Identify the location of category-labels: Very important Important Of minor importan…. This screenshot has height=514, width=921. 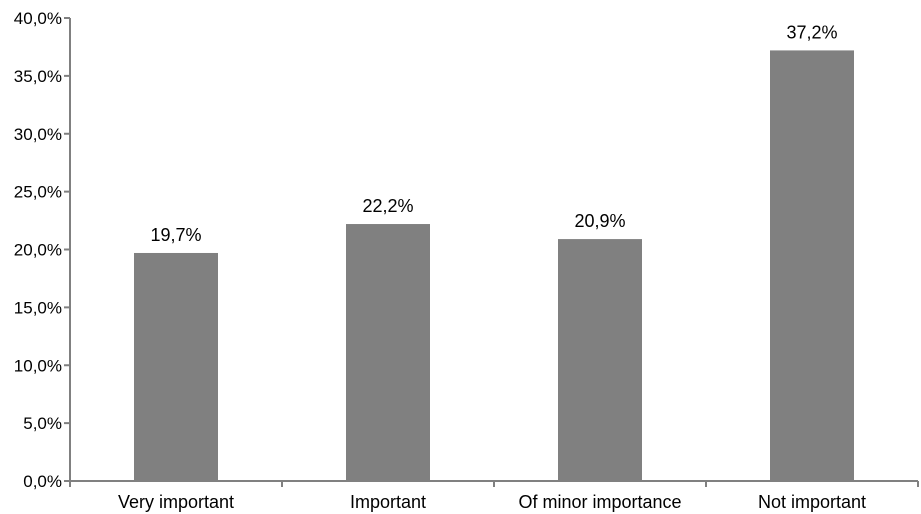
(492, 502).